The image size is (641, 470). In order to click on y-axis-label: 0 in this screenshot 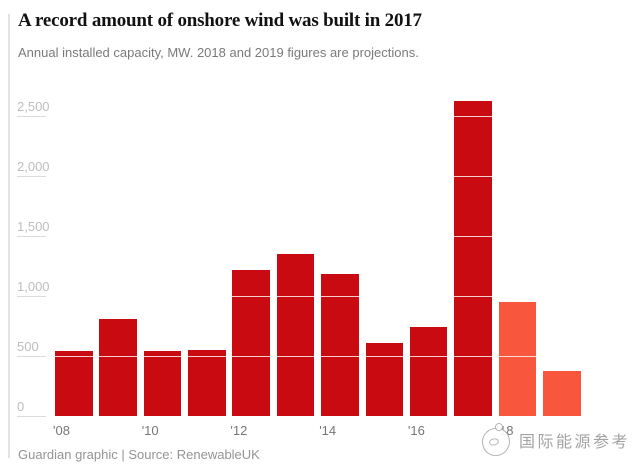, I will do `click(21, 406)`.